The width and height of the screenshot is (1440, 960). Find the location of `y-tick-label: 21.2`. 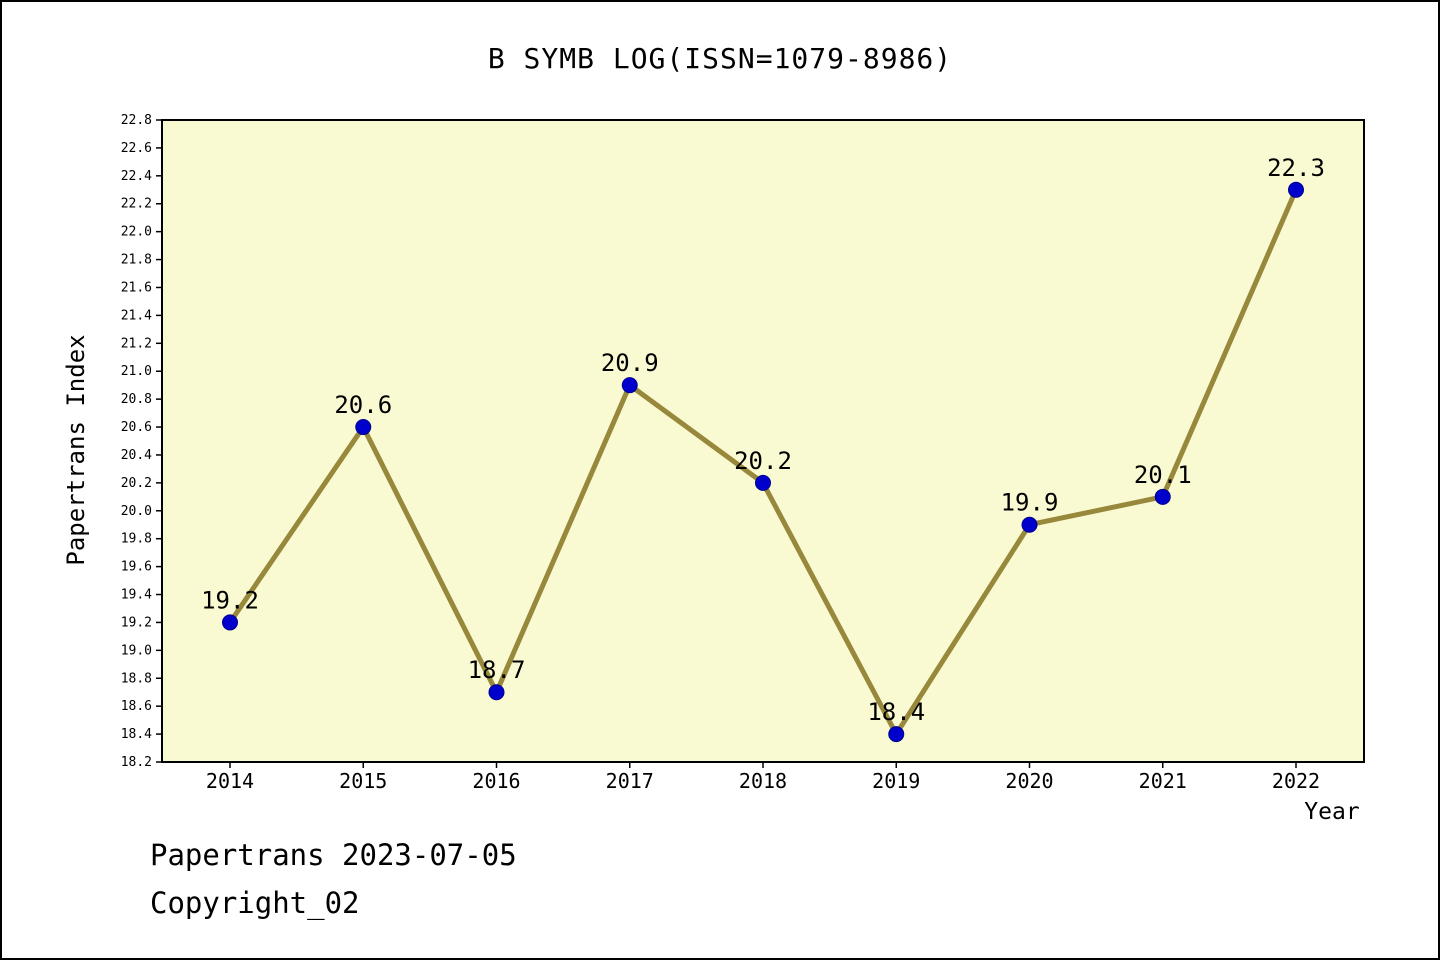

y-tick-label: 21.2 is located at coordinates (136, 343).